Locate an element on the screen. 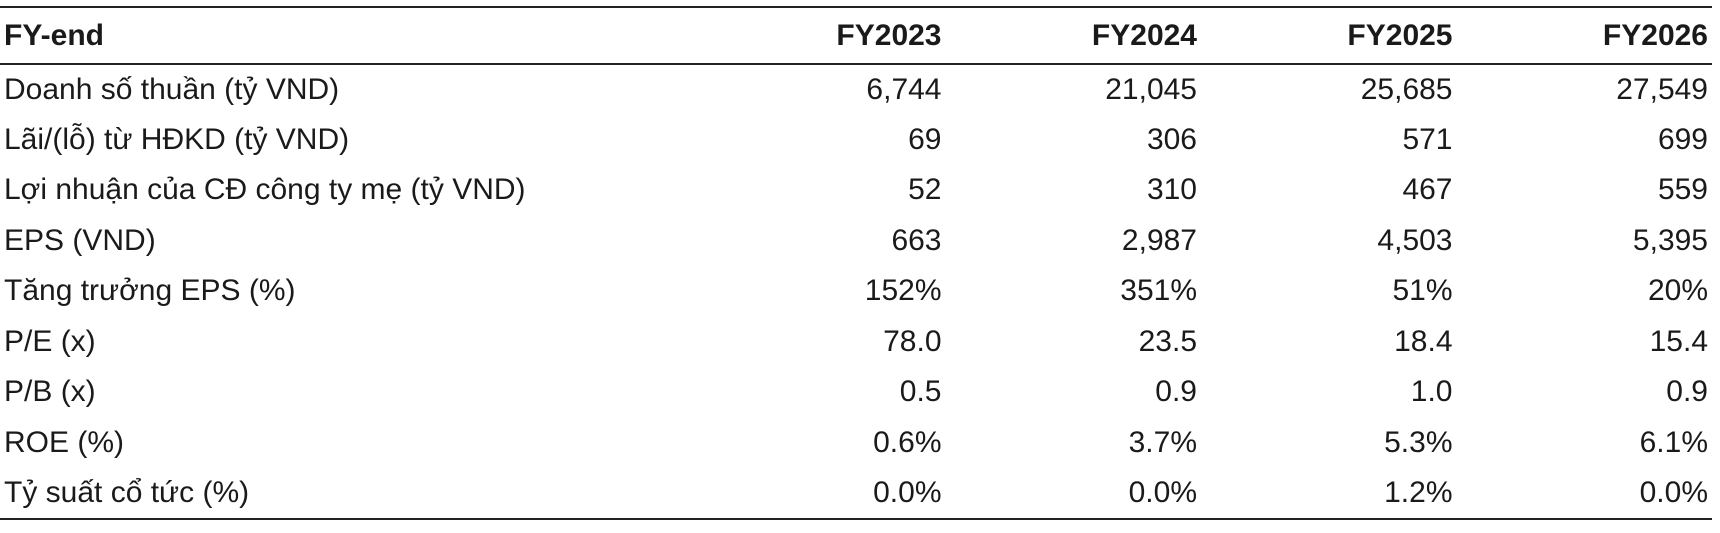 The height and width of the screenshot is (533, 1720). cell-value: 5,395 is located at coordinates (1670, 240).